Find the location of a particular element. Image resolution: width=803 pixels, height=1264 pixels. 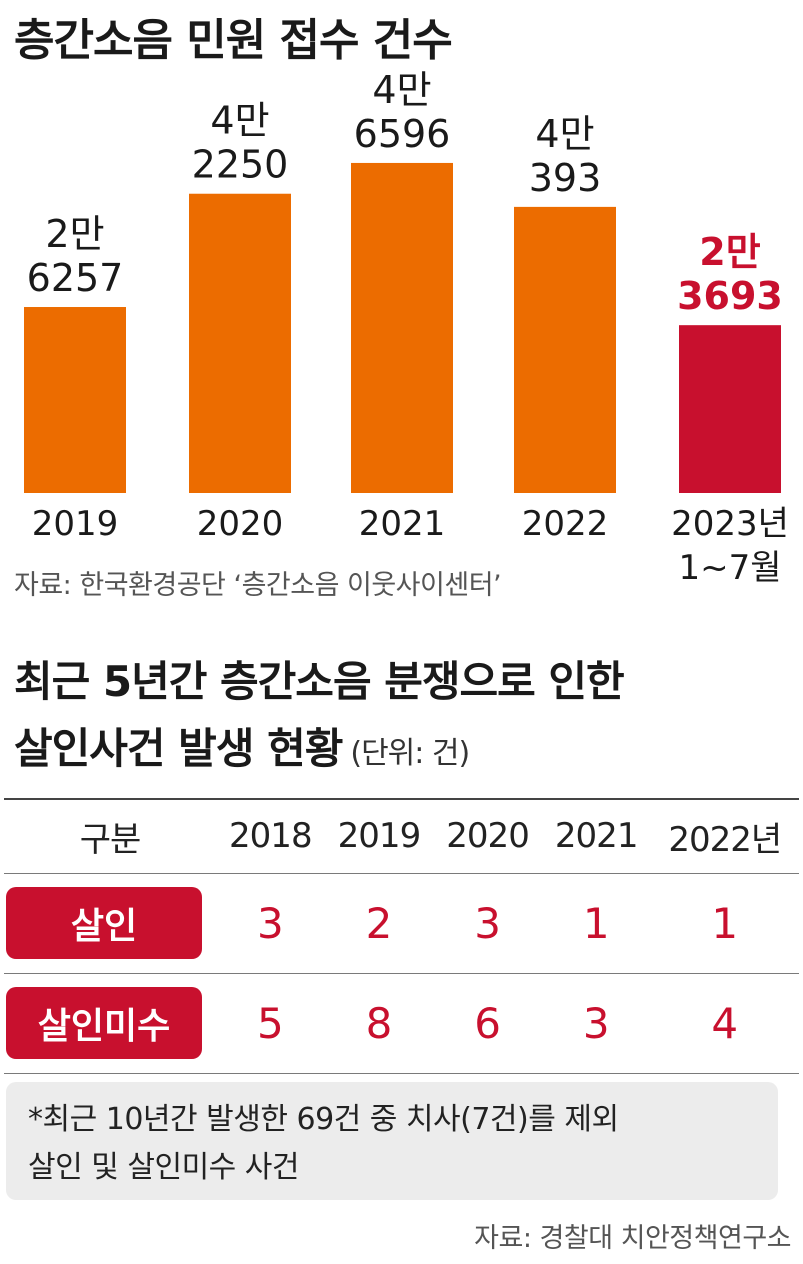

table-source: 자료: 경찰대 치안정책연구소 is located at coordinates (632, 1238).